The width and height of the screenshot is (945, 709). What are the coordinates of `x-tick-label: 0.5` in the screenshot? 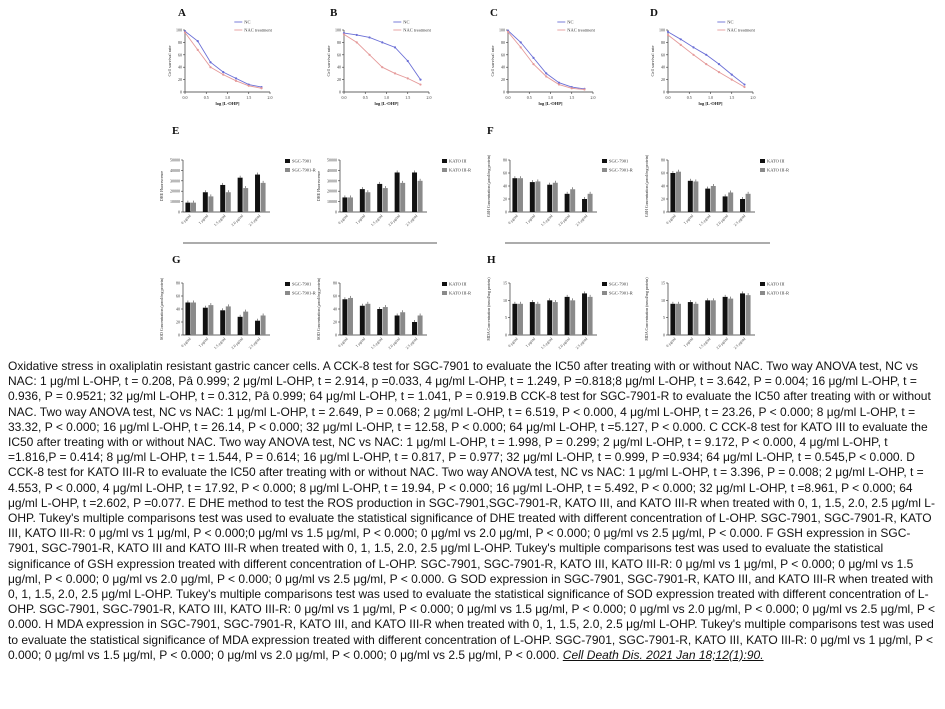 It's located at (206, 97).